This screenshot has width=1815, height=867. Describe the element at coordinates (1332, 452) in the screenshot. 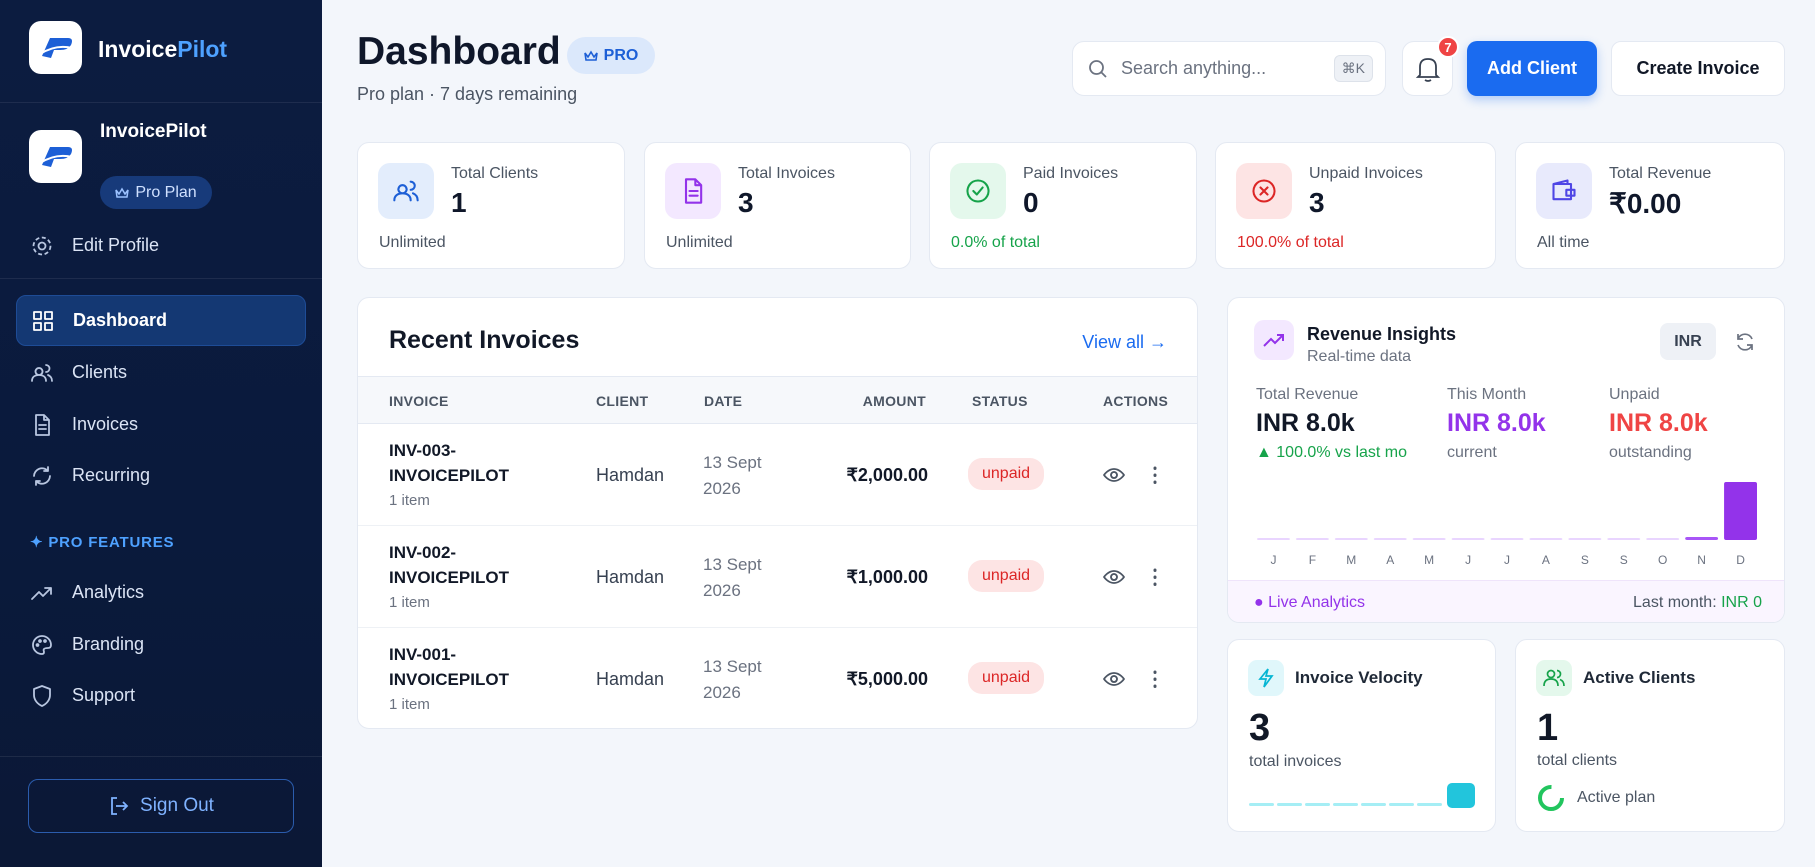

I see `metric-note: ▲ 100.0% vs last mo` at that location.